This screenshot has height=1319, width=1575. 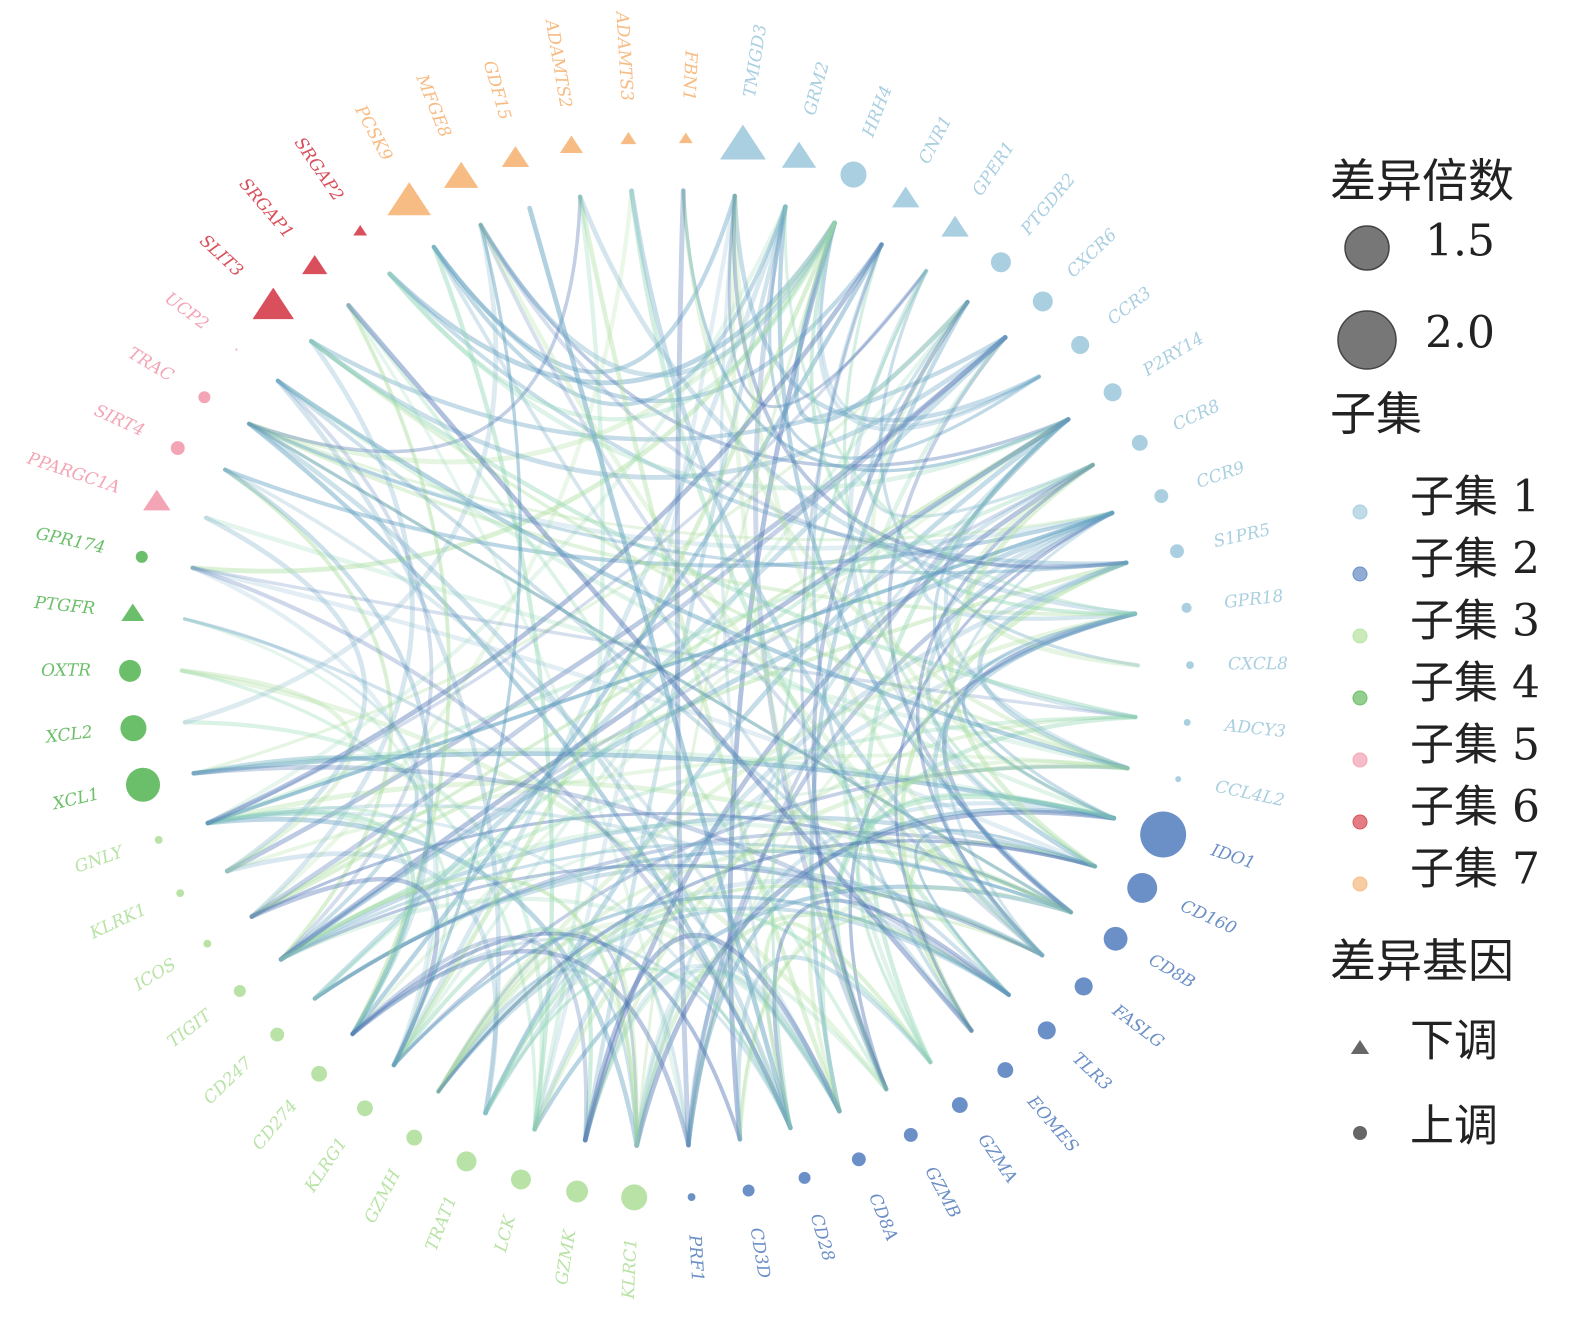 I want to click on legend-title: 子集, so click(x=1376, y=414).